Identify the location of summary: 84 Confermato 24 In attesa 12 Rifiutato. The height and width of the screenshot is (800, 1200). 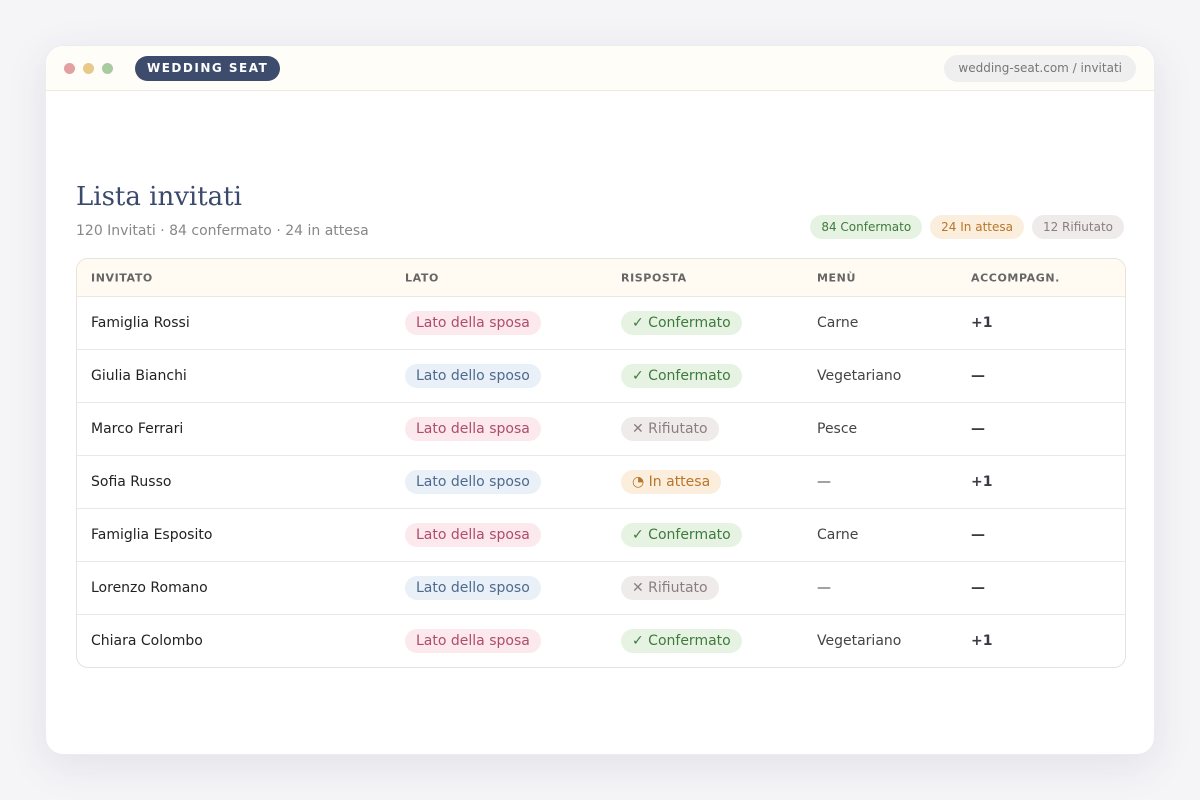
(967, 227).